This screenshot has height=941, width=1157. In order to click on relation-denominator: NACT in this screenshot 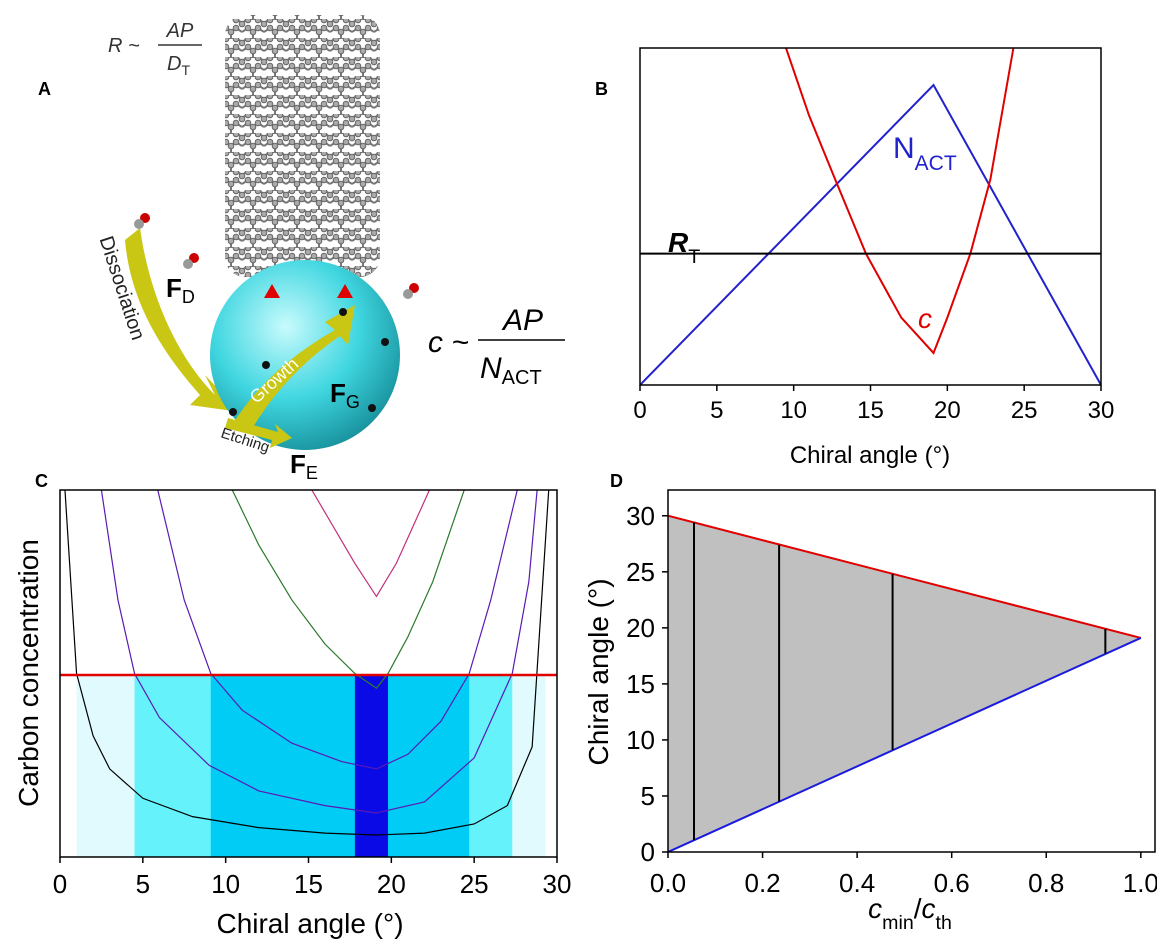, I will do `click(511, 370)`.